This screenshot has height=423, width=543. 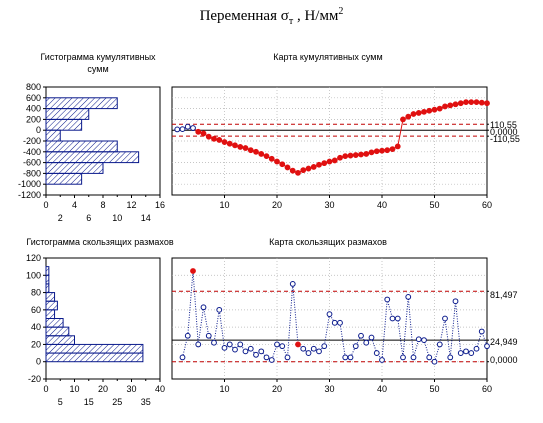 I want to click on cusum-hist-ytick-label-5: -200, so click(x=32, y=141).